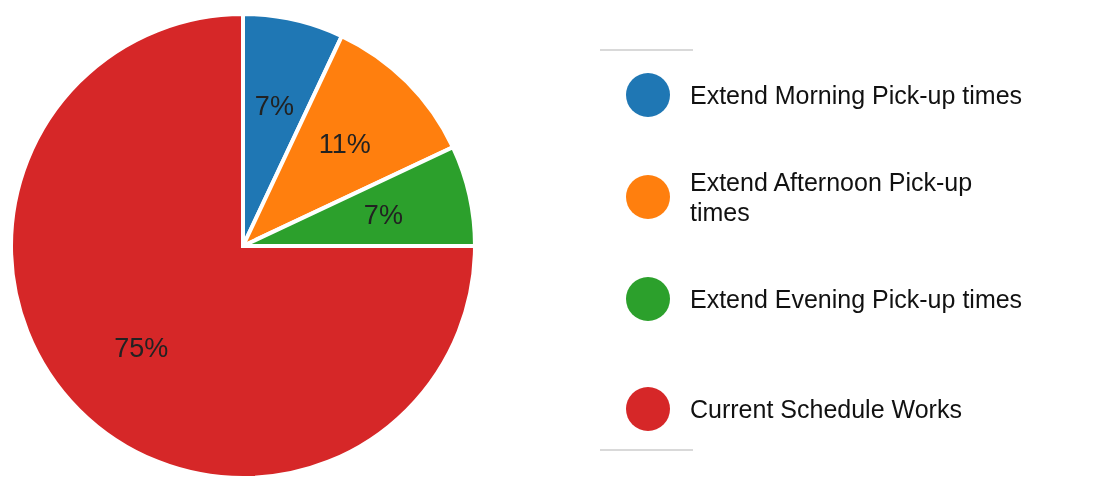 Image resolution: width=1118 pixels, height=482 pixels. I want to click on legend-label: Extend Evening Pick-up times, so click(856, 299).